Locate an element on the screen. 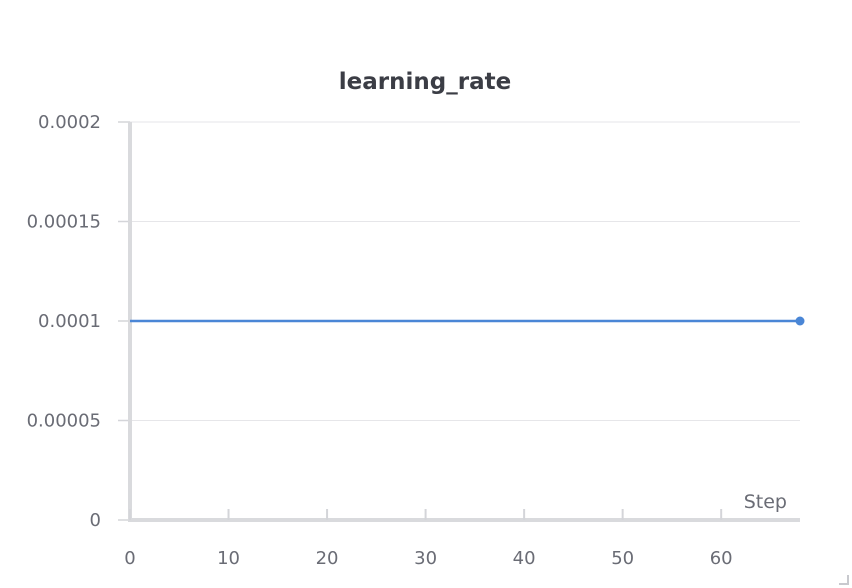 The width and height of the screenshot is (852, 588). series is located at coordinates (467, 321).